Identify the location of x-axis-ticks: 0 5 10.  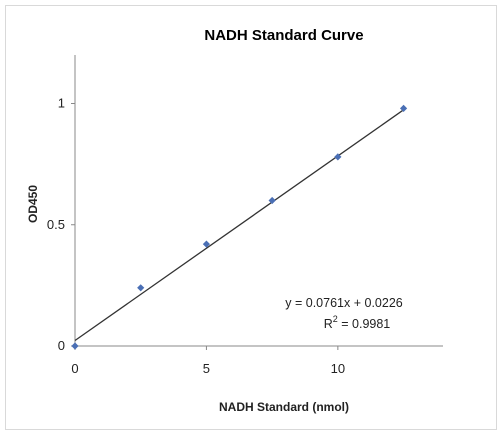
(208, 361).